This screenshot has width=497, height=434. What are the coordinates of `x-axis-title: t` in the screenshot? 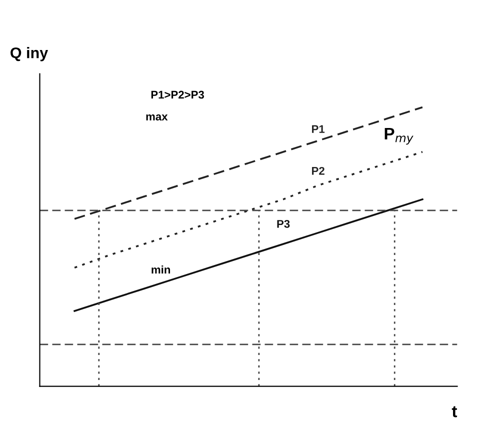 It's located at (455, 412).